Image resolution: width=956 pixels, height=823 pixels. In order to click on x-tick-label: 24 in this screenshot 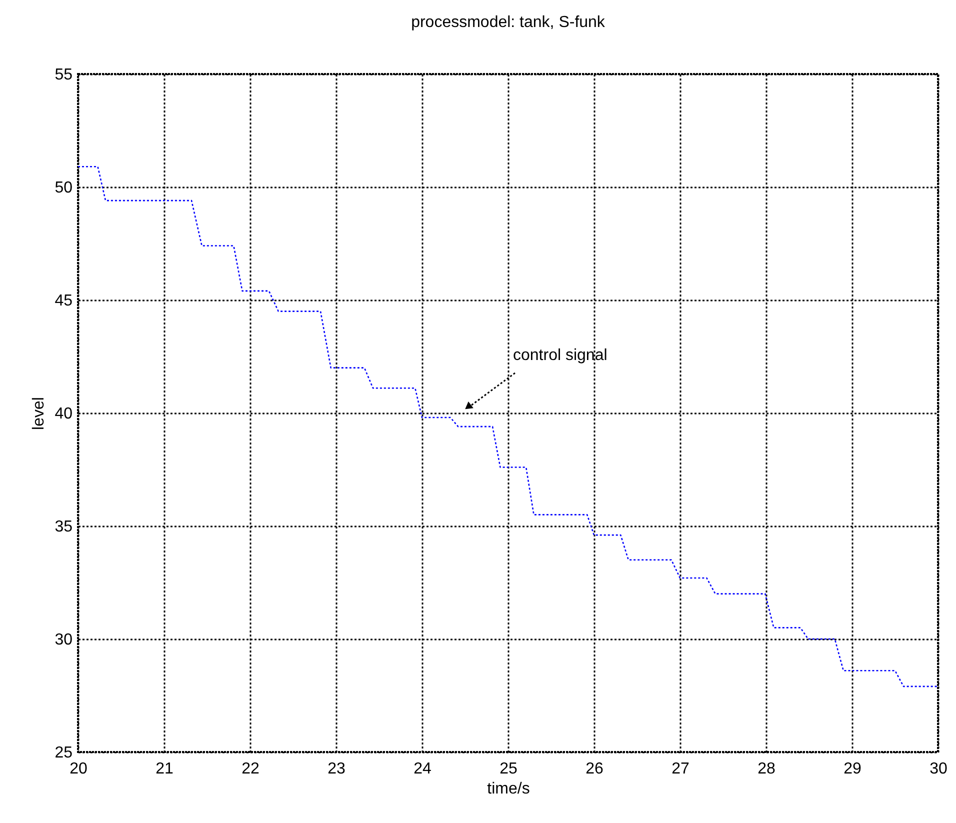, I will do `click(423, 769)`.